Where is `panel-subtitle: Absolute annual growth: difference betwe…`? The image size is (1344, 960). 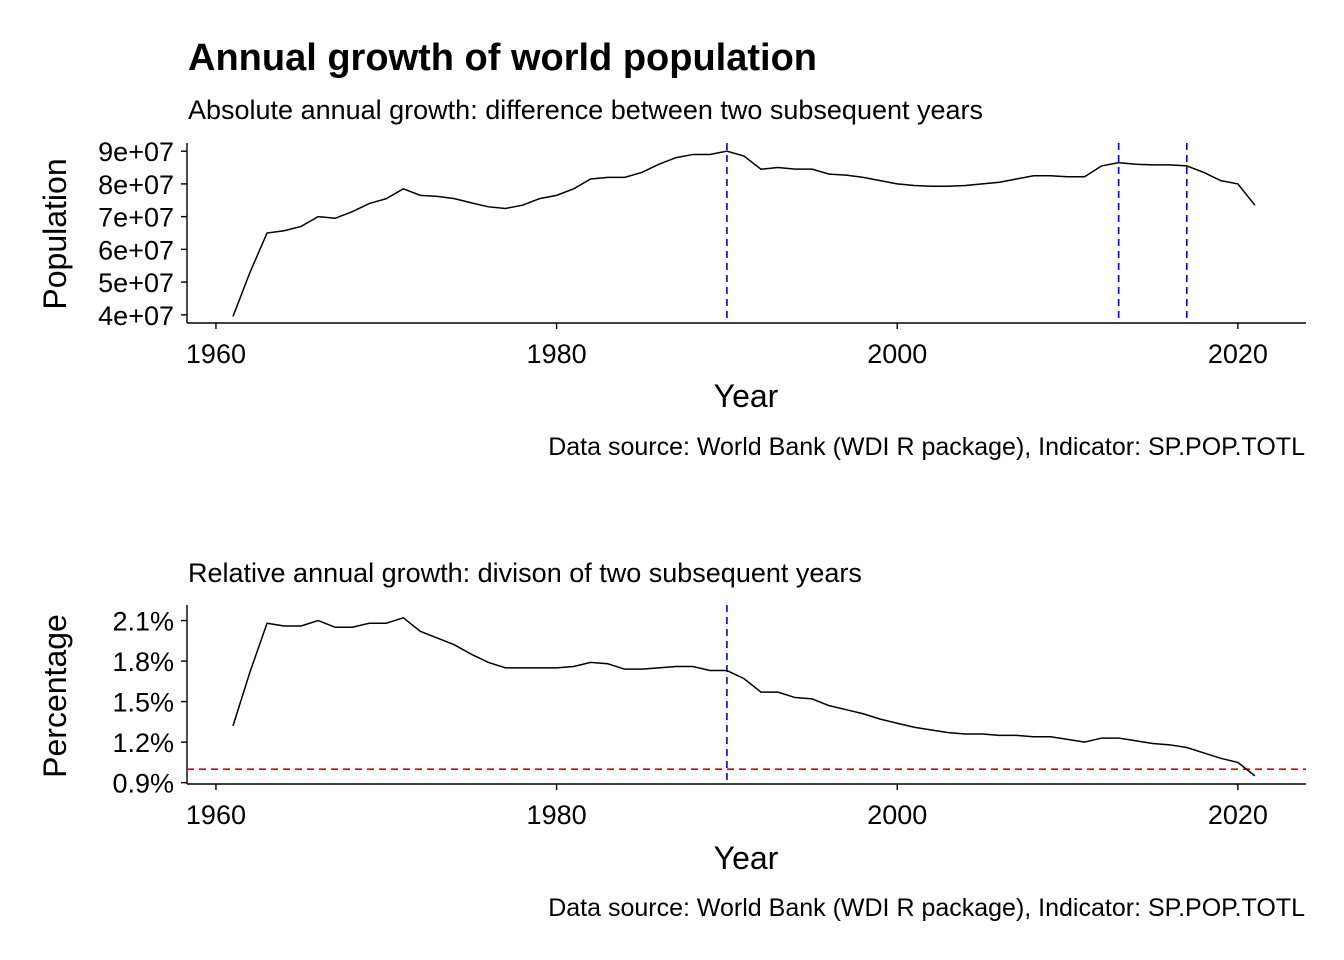
panel-subtitle: Absolute annual growth: difference betwe… is located at coordinates (585, 110).